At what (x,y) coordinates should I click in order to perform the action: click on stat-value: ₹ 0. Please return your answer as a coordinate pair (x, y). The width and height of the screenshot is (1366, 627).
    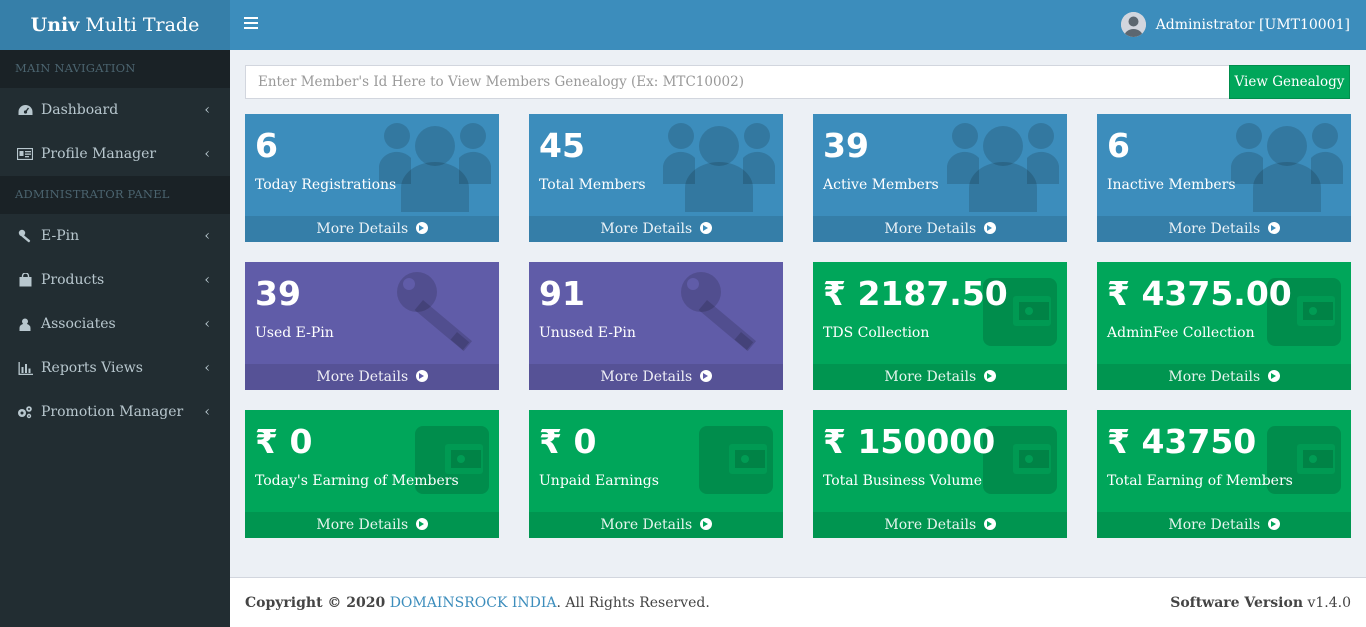
    Looking at the image, I should click on (284, 441).